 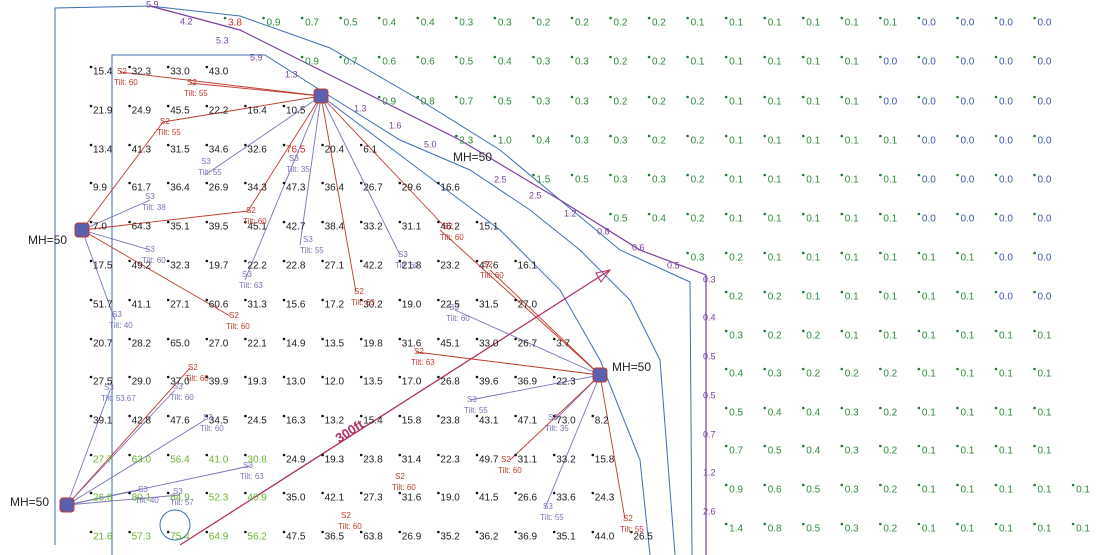 What do you see at coordinates (450, 266) in the screenshot?
I see `illuminance-value: 23.2` at bounding box center [450, 266].